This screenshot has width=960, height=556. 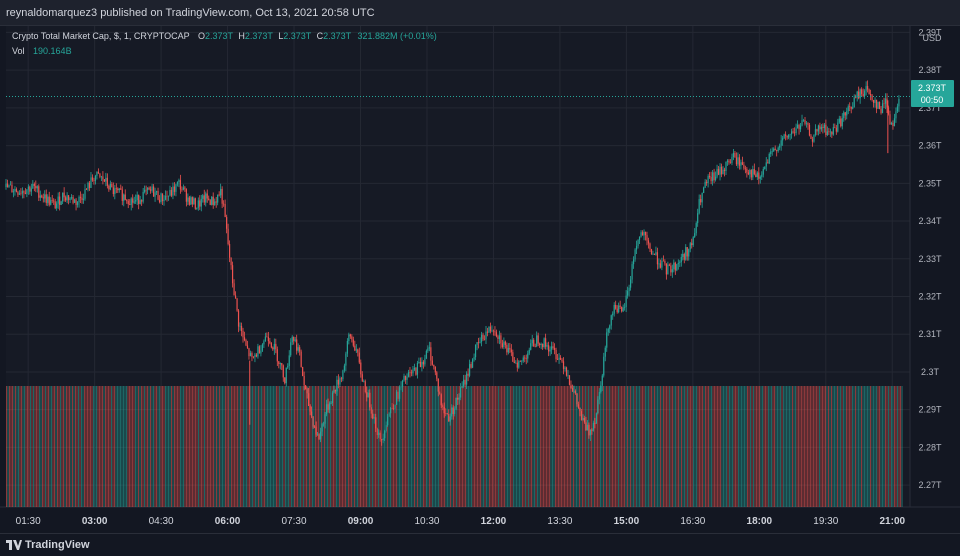 What do you see at coordinates (101, 36) in the screenshot?
I see `symbol-title: Crypto Total Market Cap, $, 1, CRYPTOCAP` at bounding box center [101, 36].